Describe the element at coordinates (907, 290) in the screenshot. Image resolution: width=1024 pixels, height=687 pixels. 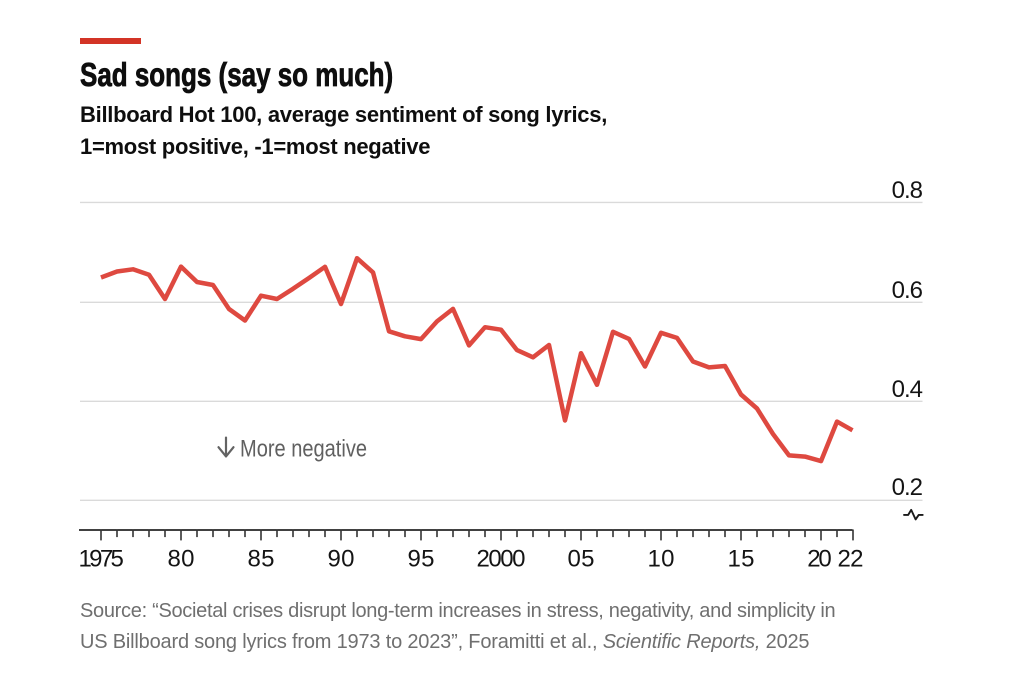
I see `svg-text: 0.6` at that location.